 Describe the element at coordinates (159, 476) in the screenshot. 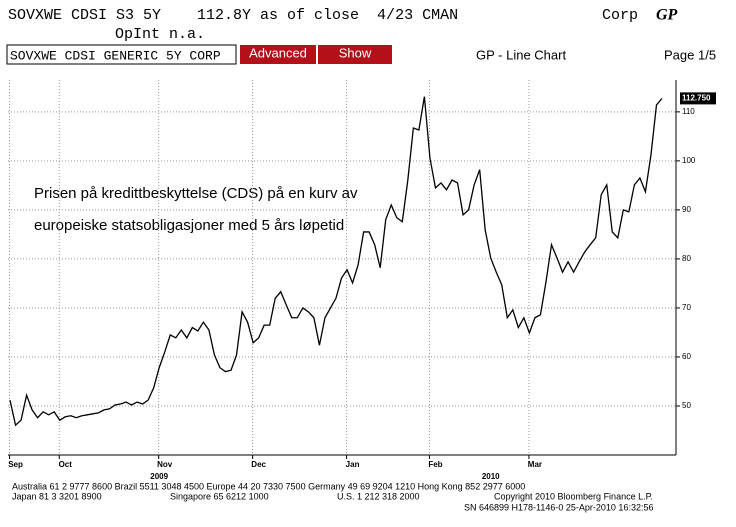

I see `x-year-label: 2009` at that location.